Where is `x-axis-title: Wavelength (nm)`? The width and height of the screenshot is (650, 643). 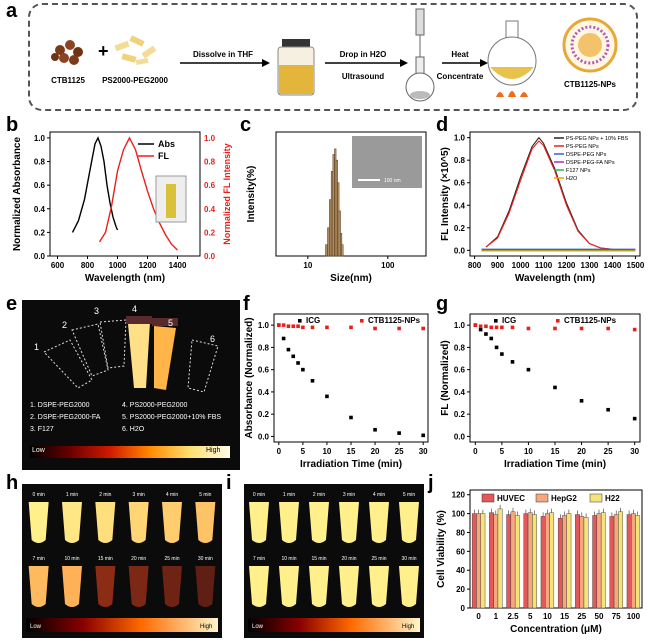
x-axis-title: Wavelength (nm) is located at coordinates (125, 278).